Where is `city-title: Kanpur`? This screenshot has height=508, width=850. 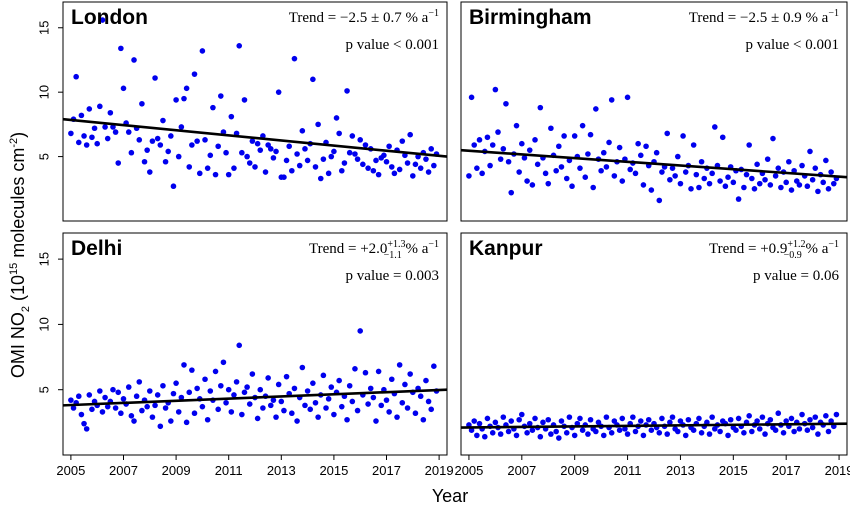
city-title: Kanpur is located at coordinates (506, 248).